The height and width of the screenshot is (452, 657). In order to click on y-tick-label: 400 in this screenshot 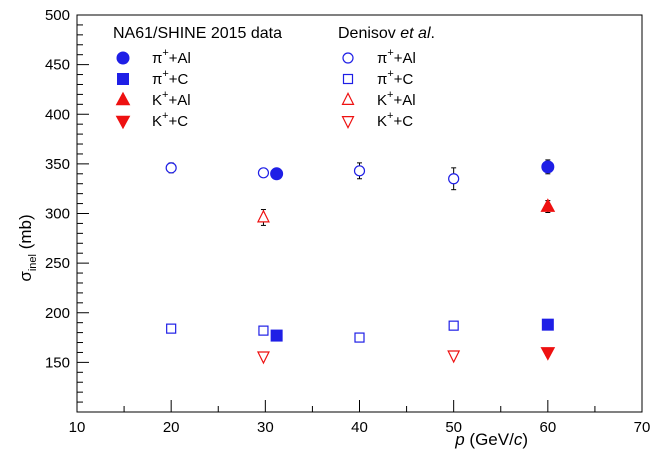, I will do `click(57, 114)`.